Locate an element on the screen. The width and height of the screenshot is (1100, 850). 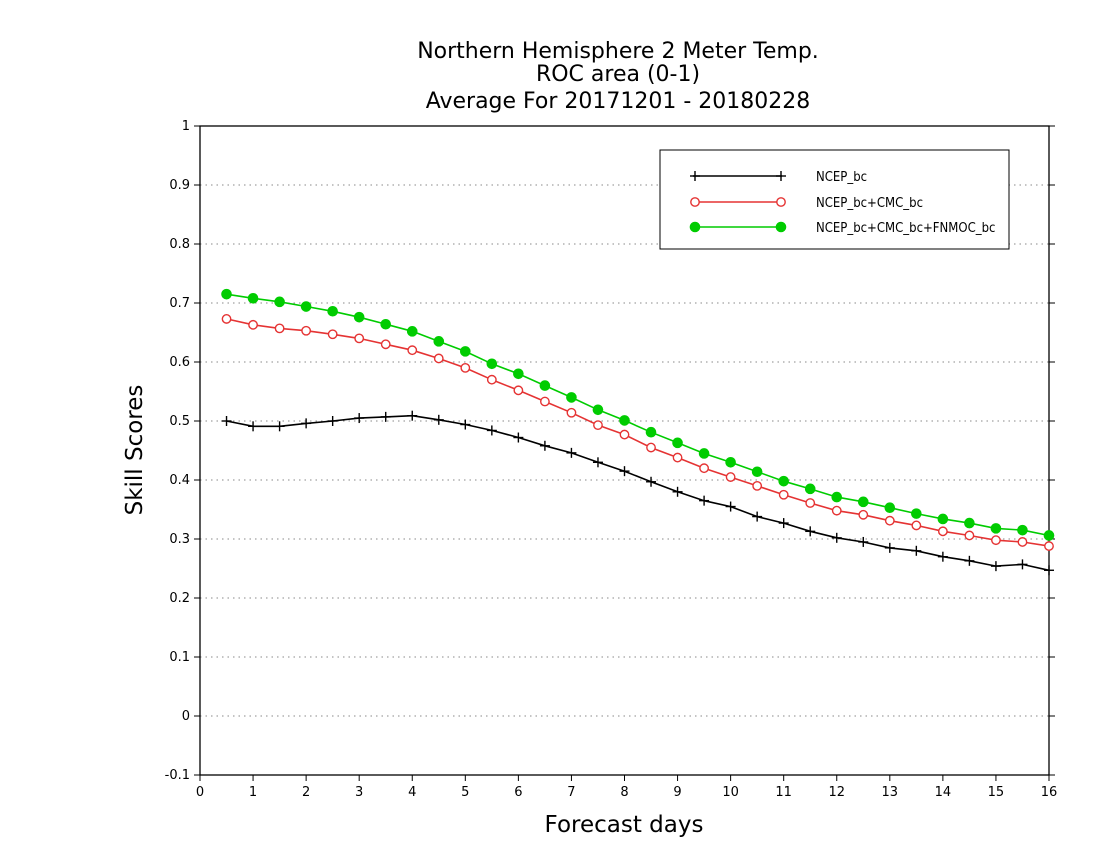
y-axis-title: Skill Scores is located at coordinates (135, 450).